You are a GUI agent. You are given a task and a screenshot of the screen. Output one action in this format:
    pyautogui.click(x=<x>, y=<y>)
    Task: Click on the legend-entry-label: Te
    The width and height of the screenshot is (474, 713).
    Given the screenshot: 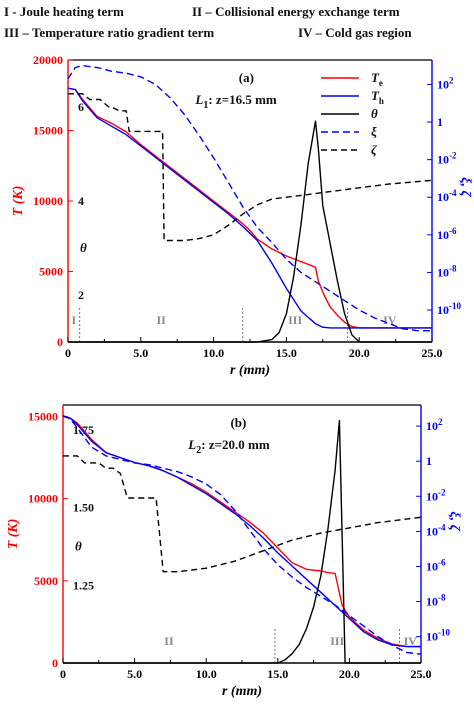 What is the action you would take?
    pyautogui.click(x=377, y=79)
    